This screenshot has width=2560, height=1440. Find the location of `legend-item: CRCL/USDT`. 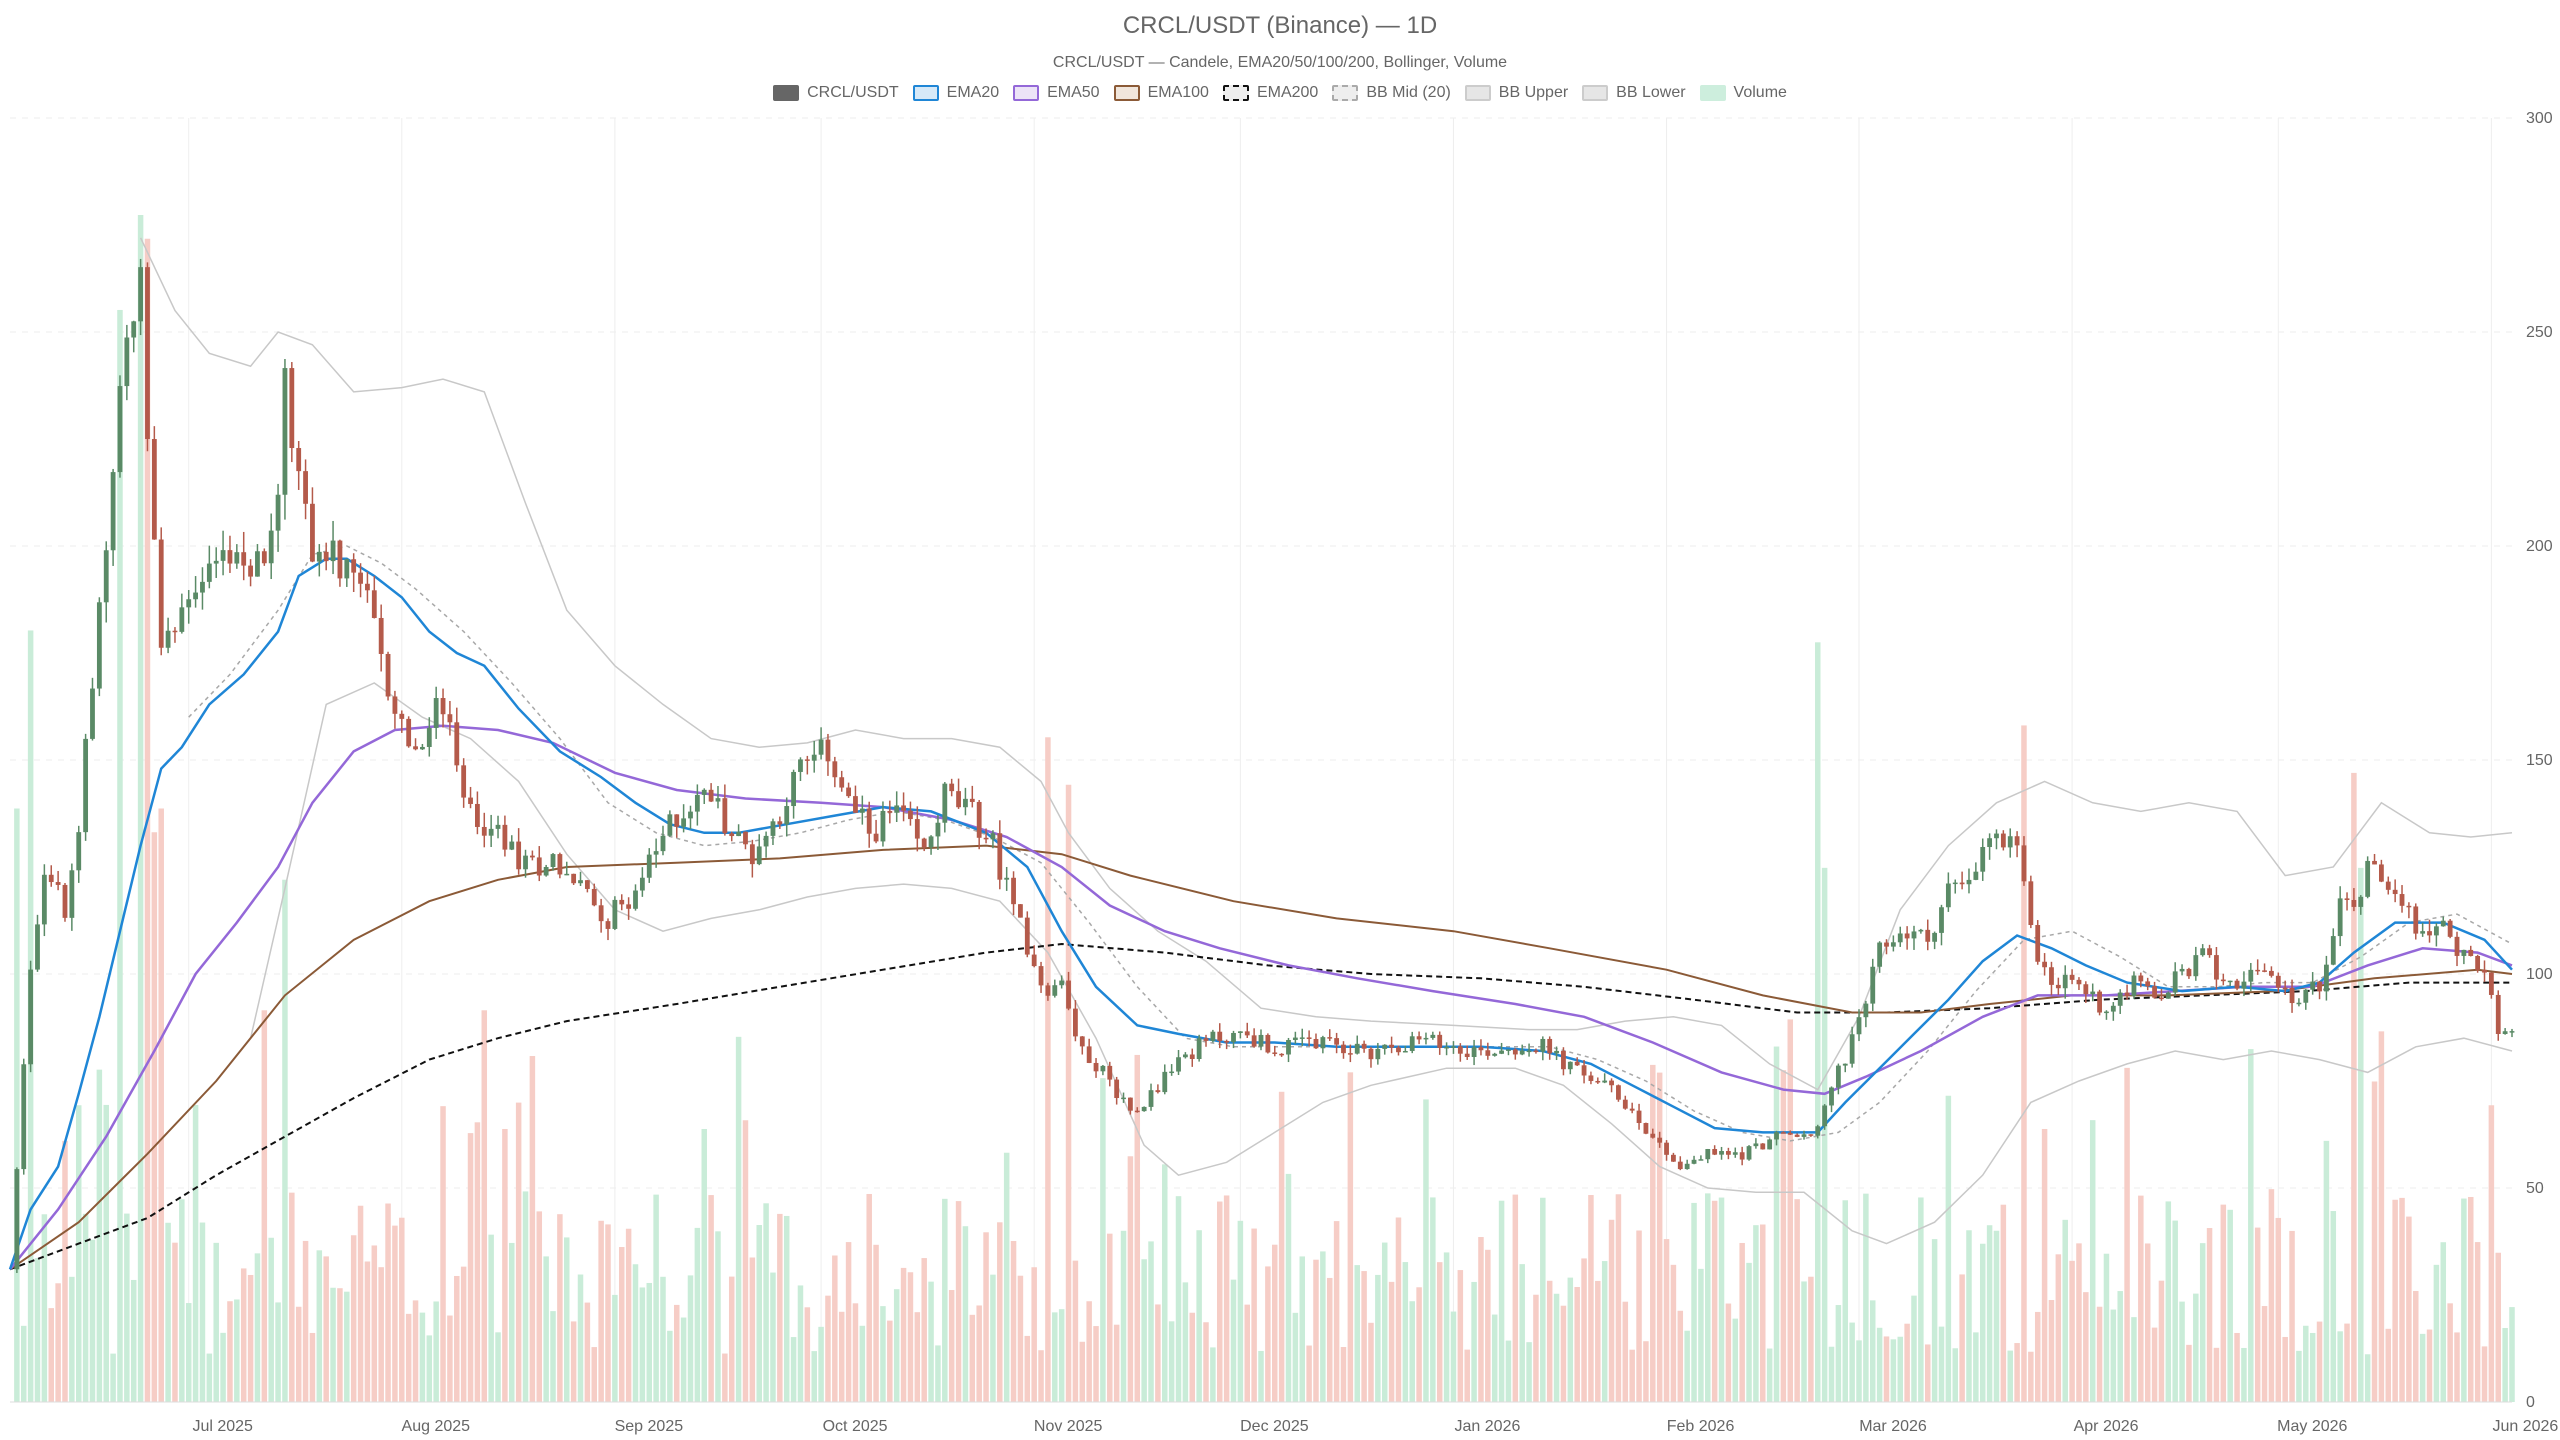

legend-item: CRCL/USDT is located at coordinates (836, 93).